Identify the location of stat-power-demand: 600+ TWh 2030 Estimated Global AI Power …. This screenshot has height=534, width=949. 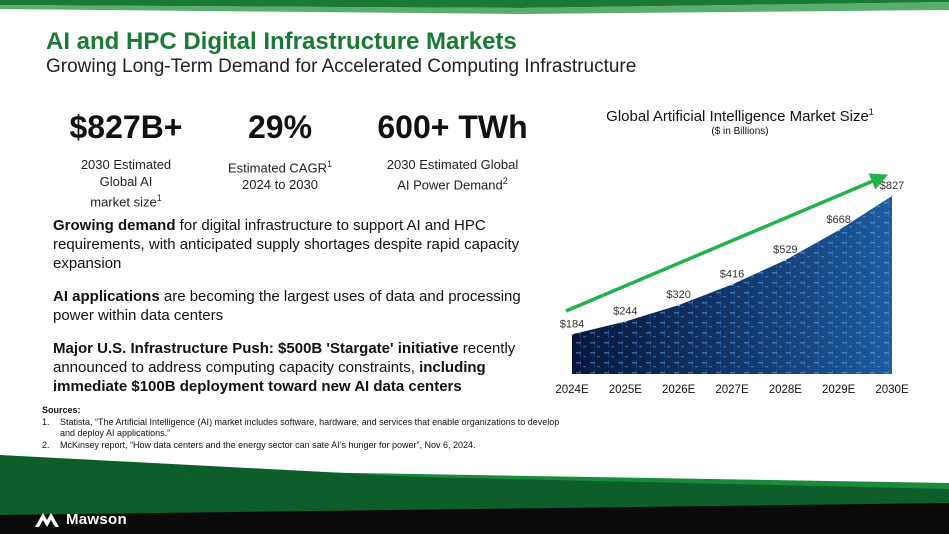
(452, 150).